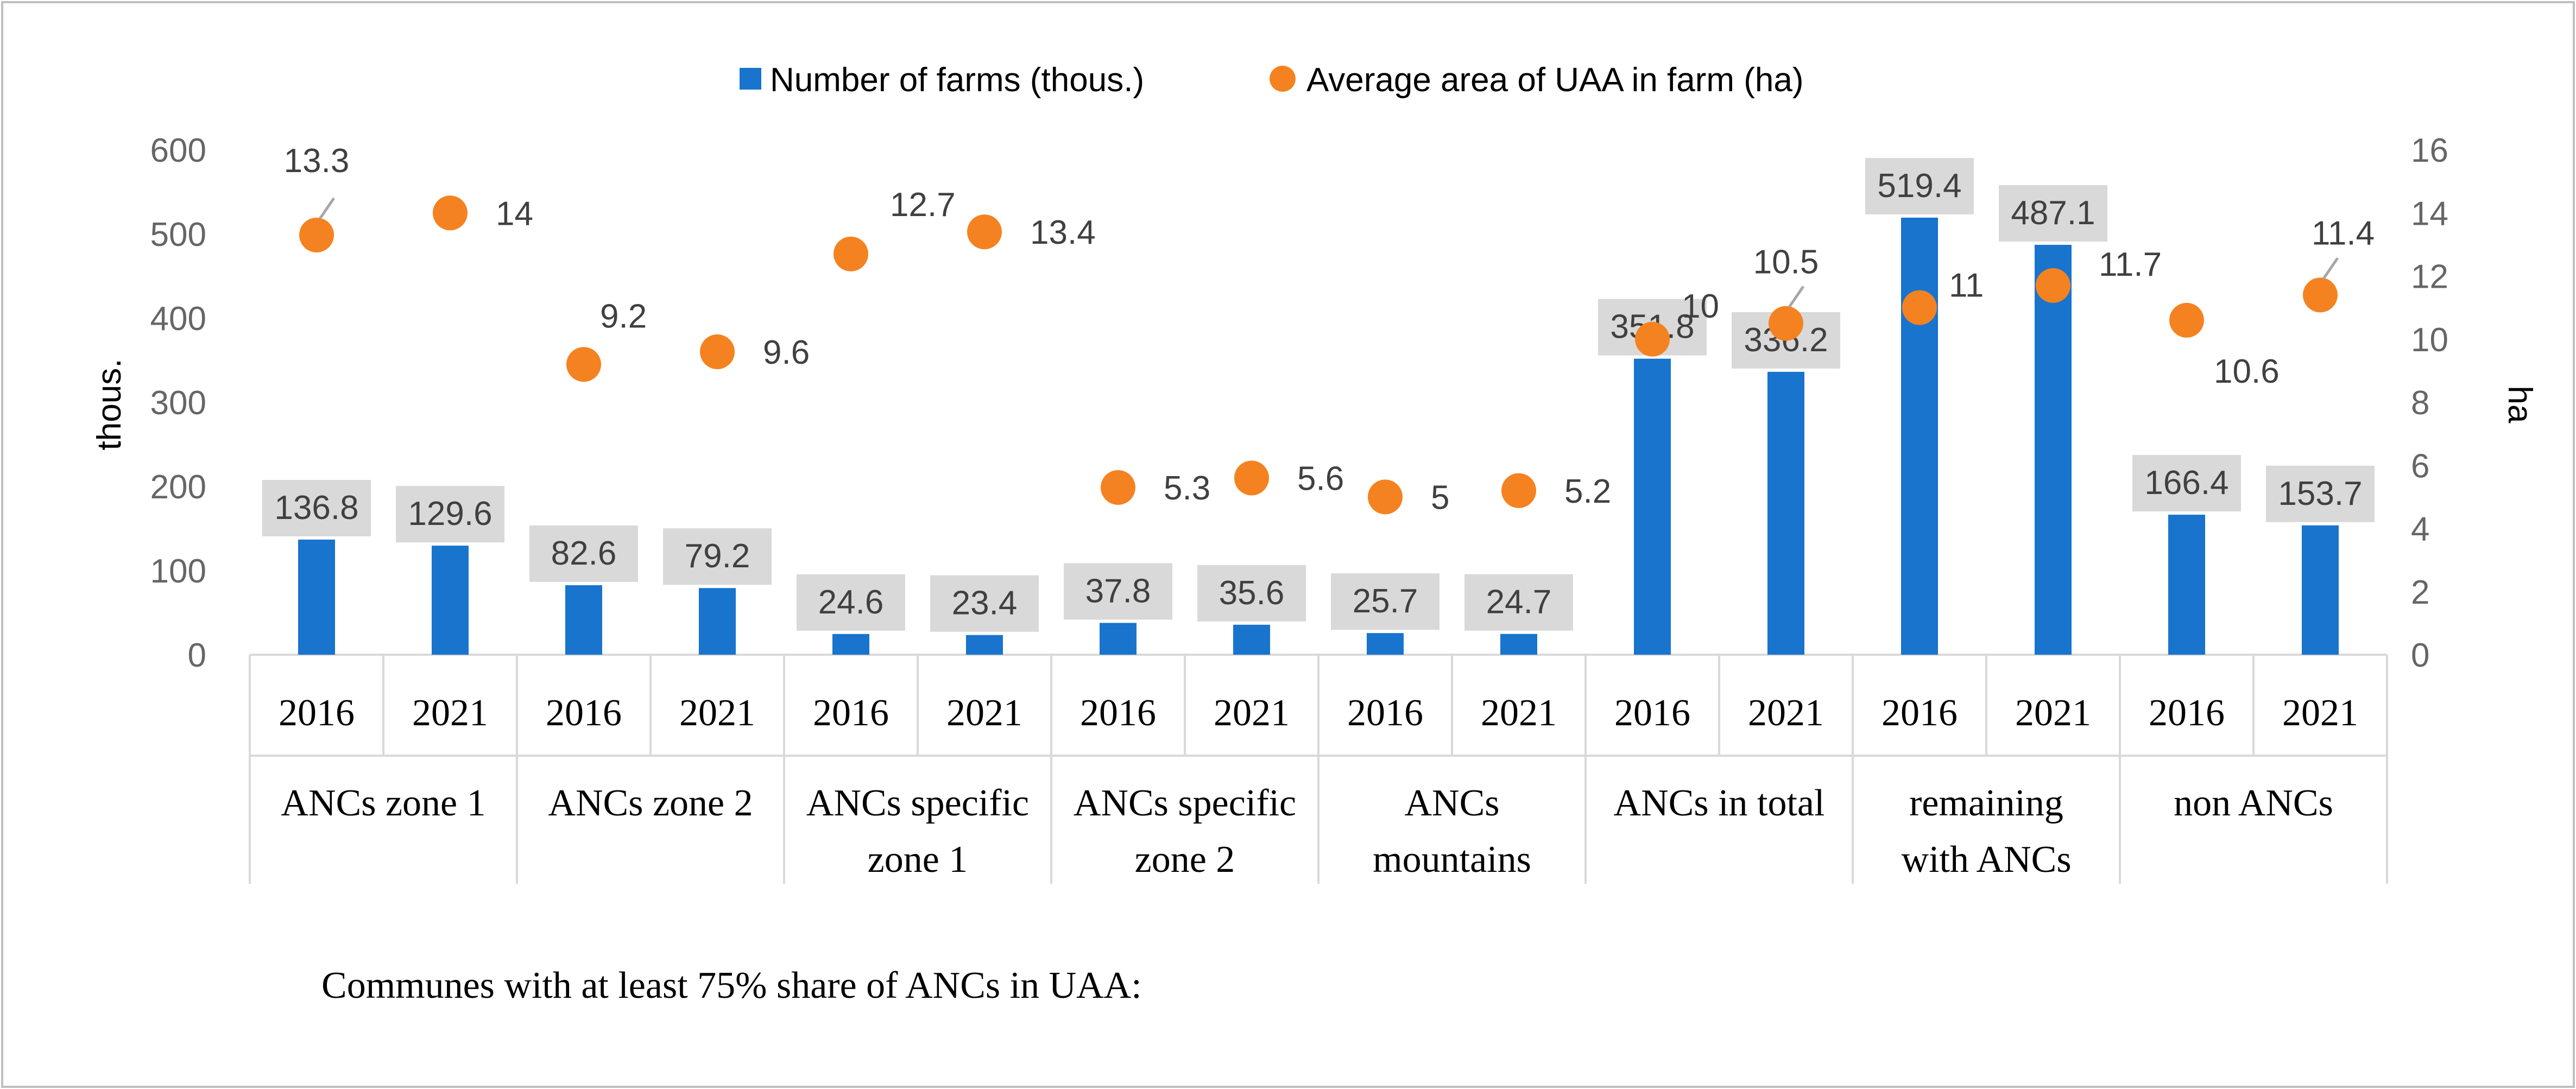 This screenshot has width=2576, height=1089. What do you see at coordinates (1320, 479) in the screenshot?
I see `dot-value-label: 5.6` at bounding box center [1320, 479].